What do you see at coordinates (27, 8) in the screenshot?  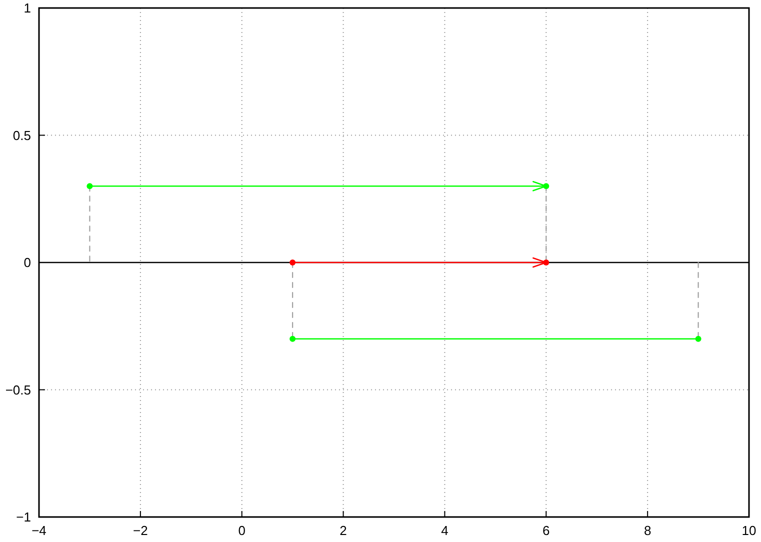 I see `y-tick-label: 1` at bounding box center [27, 8].